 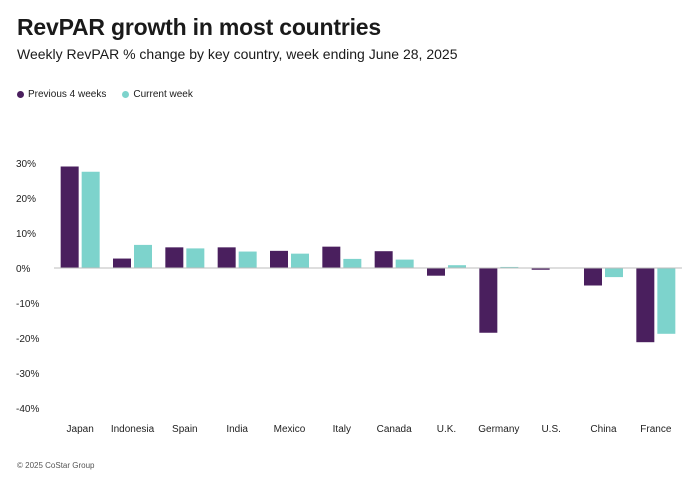 What do you see at coordinates (666, 301) in the screenshot?
I see `bar-current-france` at bounding box center [666, 301].